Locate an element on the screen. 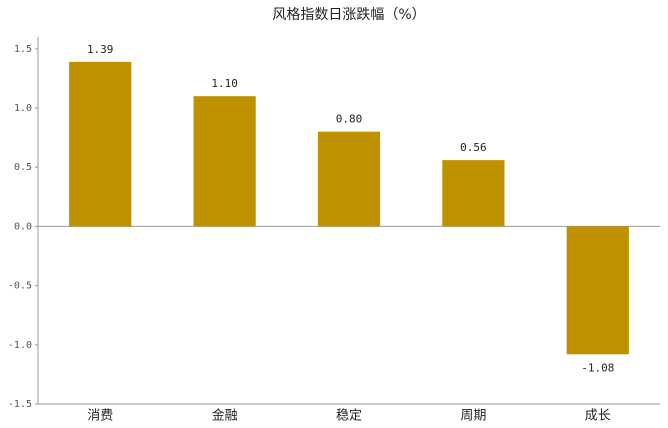  y-tick-label: 0.0 is located at coordinates (23, 226).